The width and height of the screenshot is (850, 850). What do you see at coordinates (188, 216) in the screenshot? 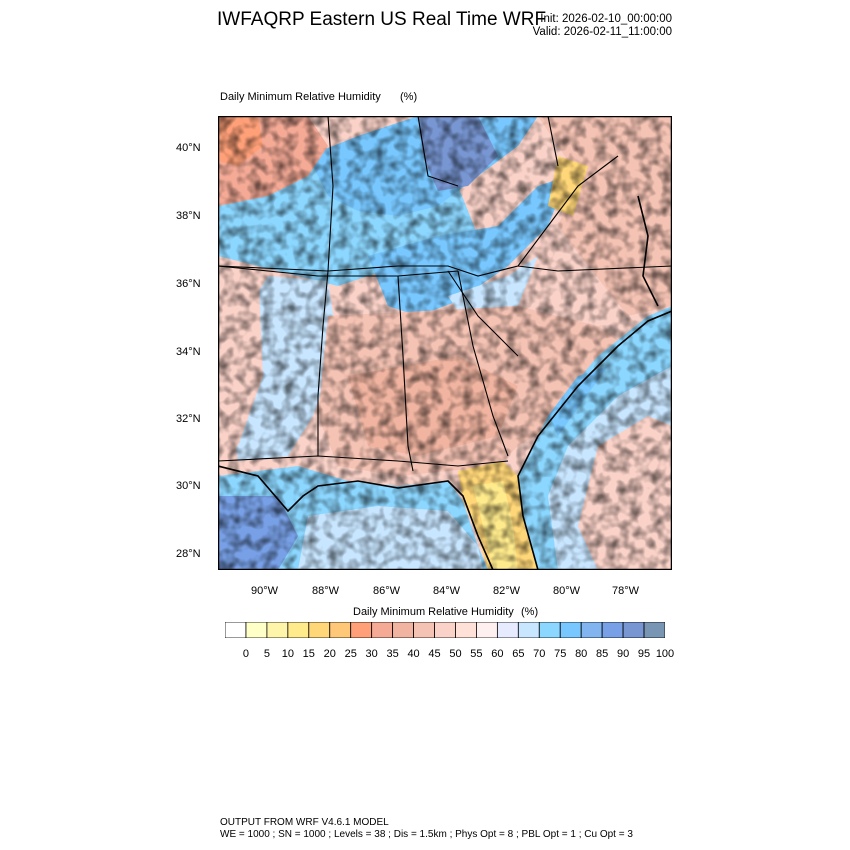
I see `lat-label-38: 38°N` at bounding box center [188, 216].